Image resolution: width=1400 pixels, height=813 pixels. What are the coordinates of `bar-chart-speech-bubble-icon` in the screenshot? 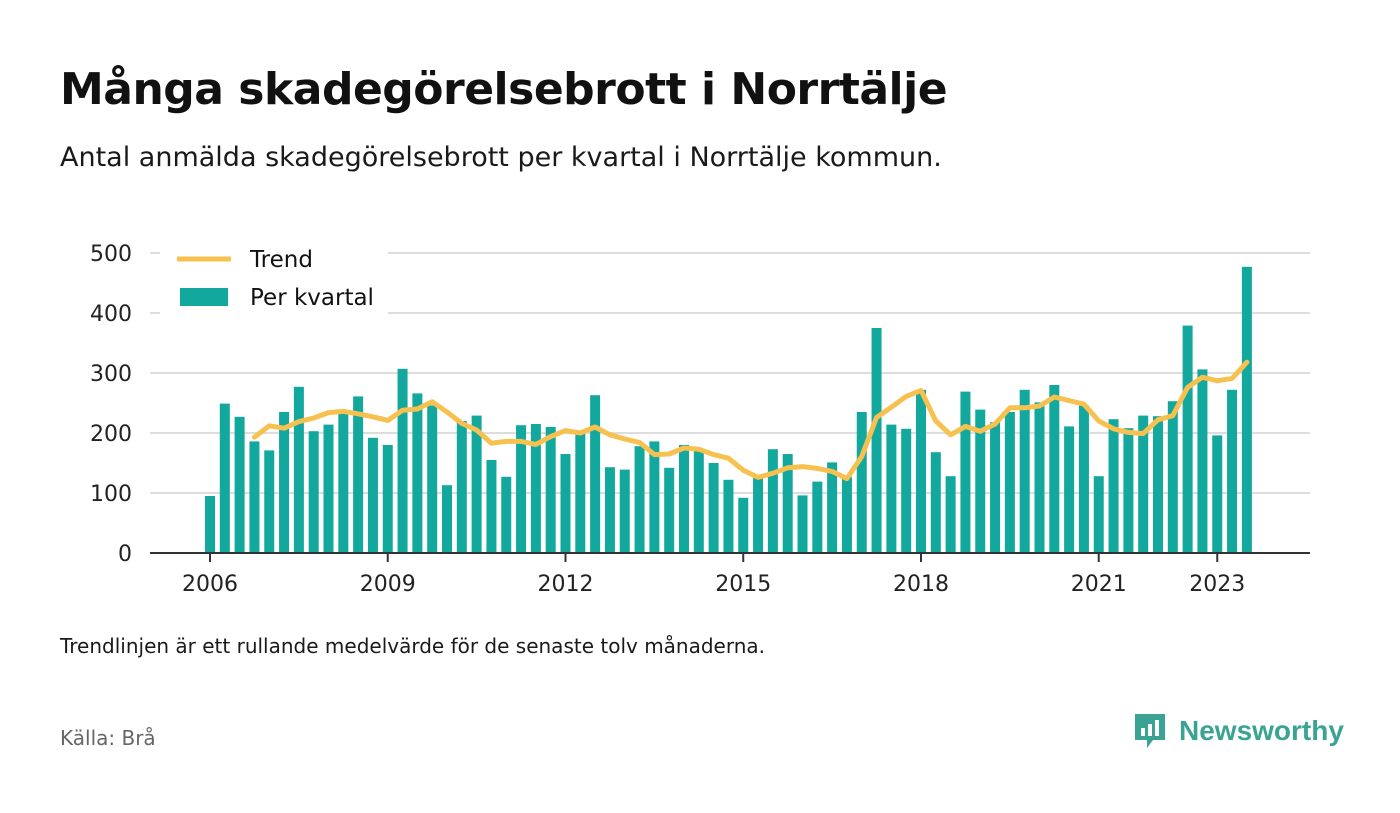 It's located at (1150, 731).